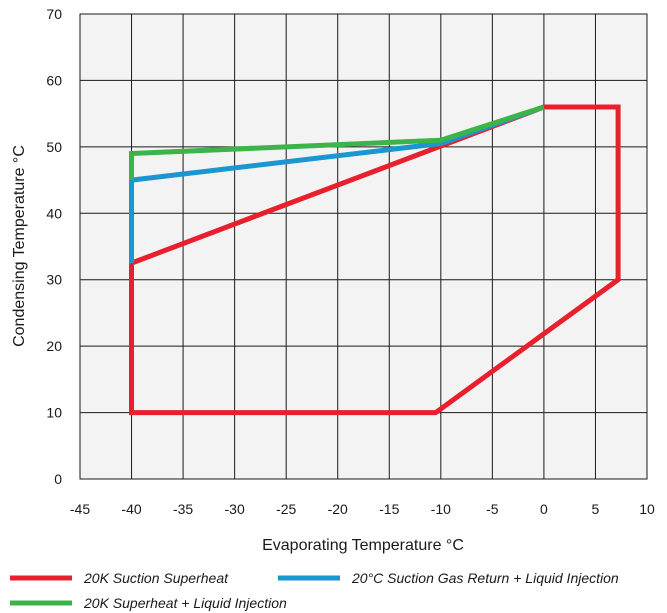  Describe the element at coordinates (54, 213) in the screenshot. I see `y-tick-label: 40` at that location.